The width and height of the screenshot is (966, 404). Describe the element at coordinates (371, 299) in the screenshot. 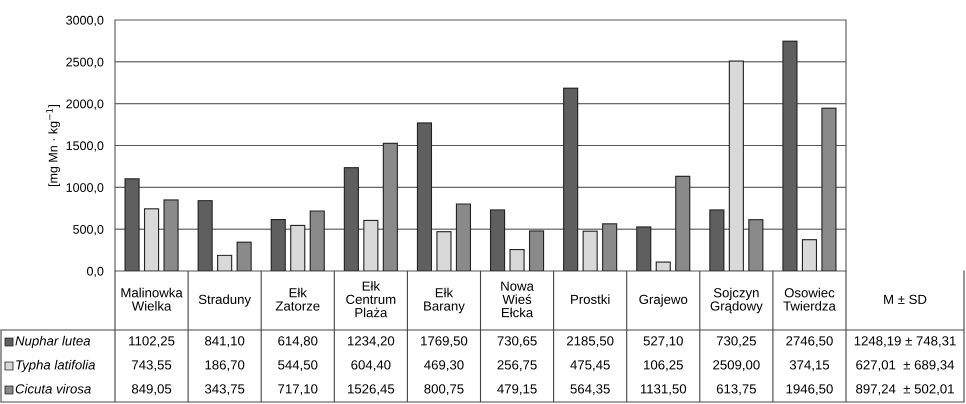

I see `x-tick-label: Ełk Centrum Plaża` at that location.